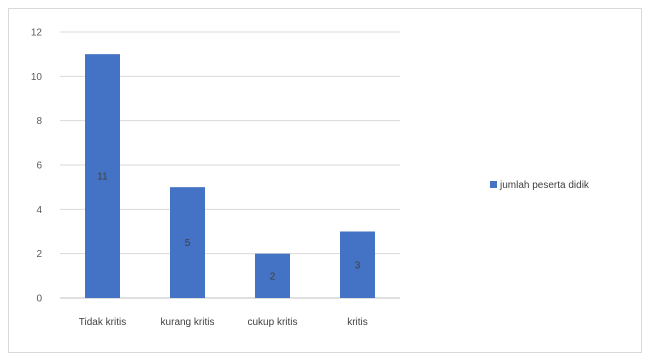 This screenshot has width=648, height=359. What do you see at coordinates (102, 322) in the screenshot?
I see `x-category-label: Tidak kritis` at bounding box center [102, 322].